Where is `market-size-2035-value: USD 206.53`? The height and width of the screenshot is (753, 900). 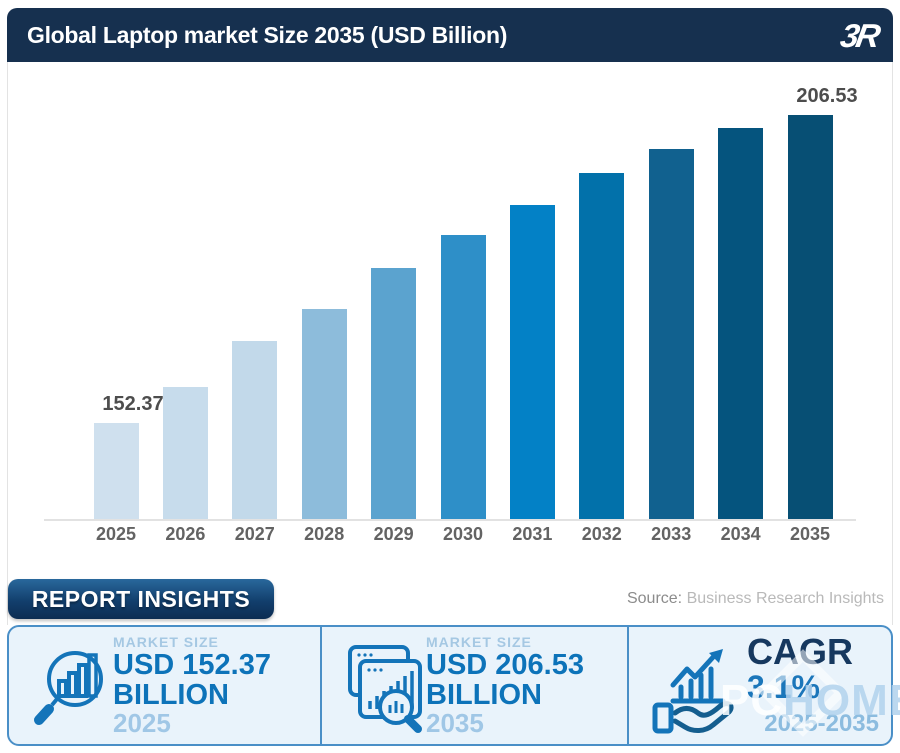
market-size-2035-value: USD 206.53 is located at coordinates (505, 664).